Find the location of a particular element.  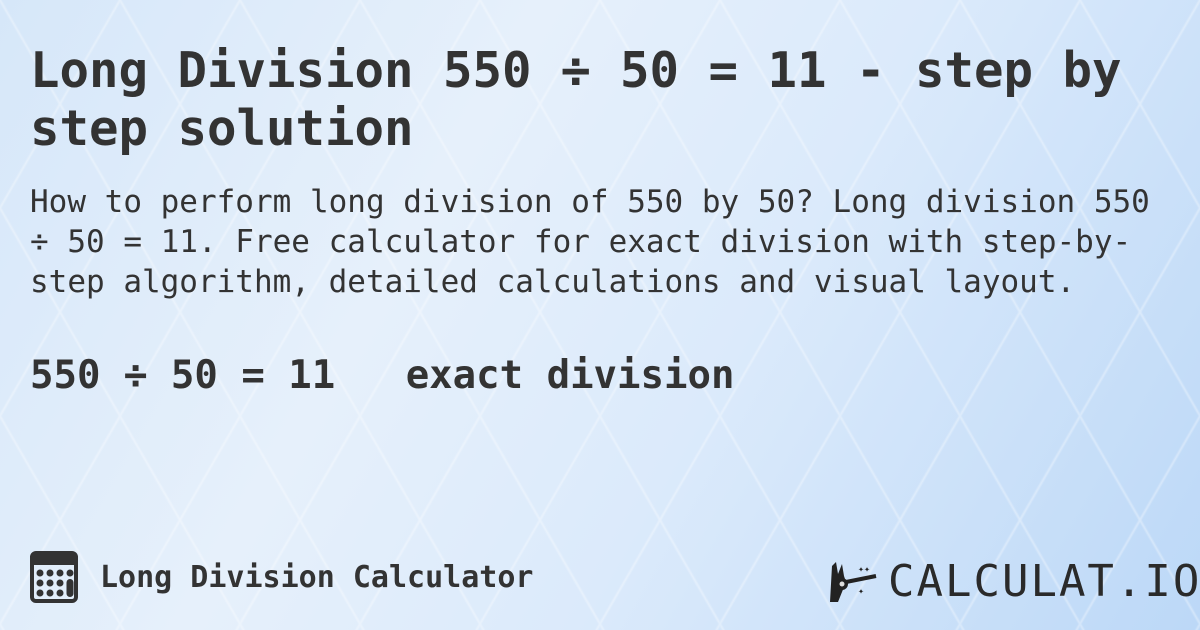

brand-logo: ✦✦ ✦ CALCULAT.IO is located at coordinates (1014, 581).